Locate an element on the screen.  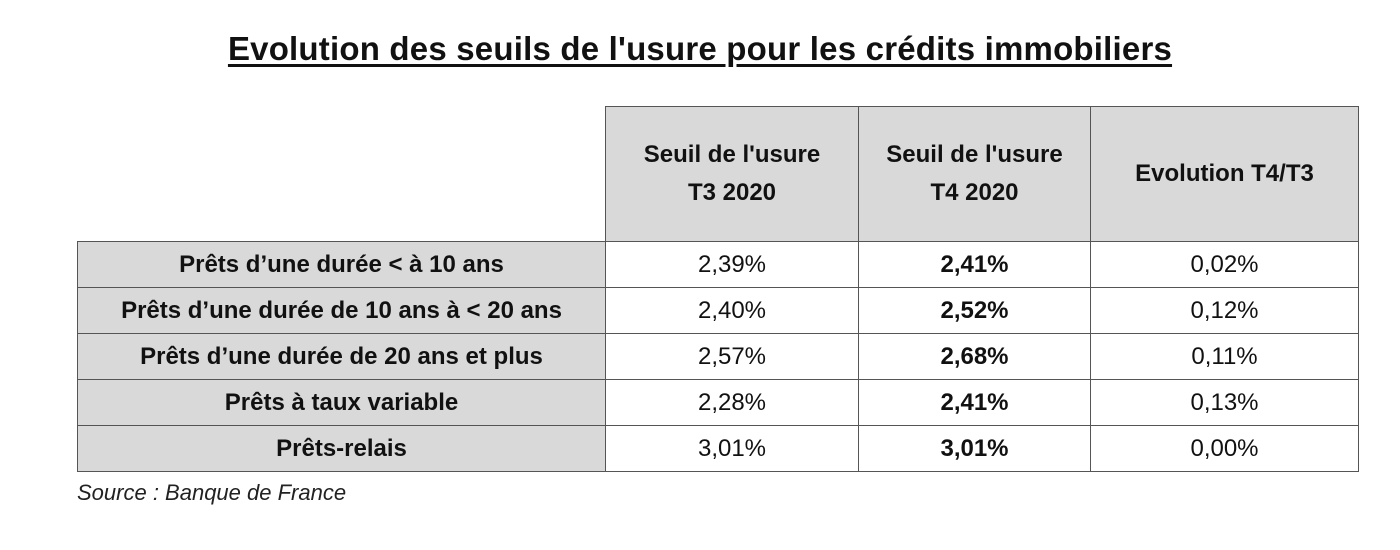
table-row: Prêts à taux variable 2,28% 2,41% 0,13% is located at coordinates (718, 402).